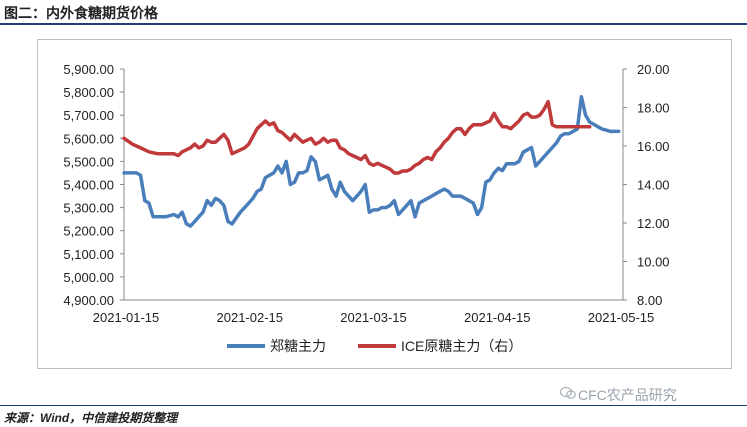 The height and width of the screenshot is (427, 747). Describe the element at coordinates (373, 405) in the screenshot. I see `footer-divider` at that location.